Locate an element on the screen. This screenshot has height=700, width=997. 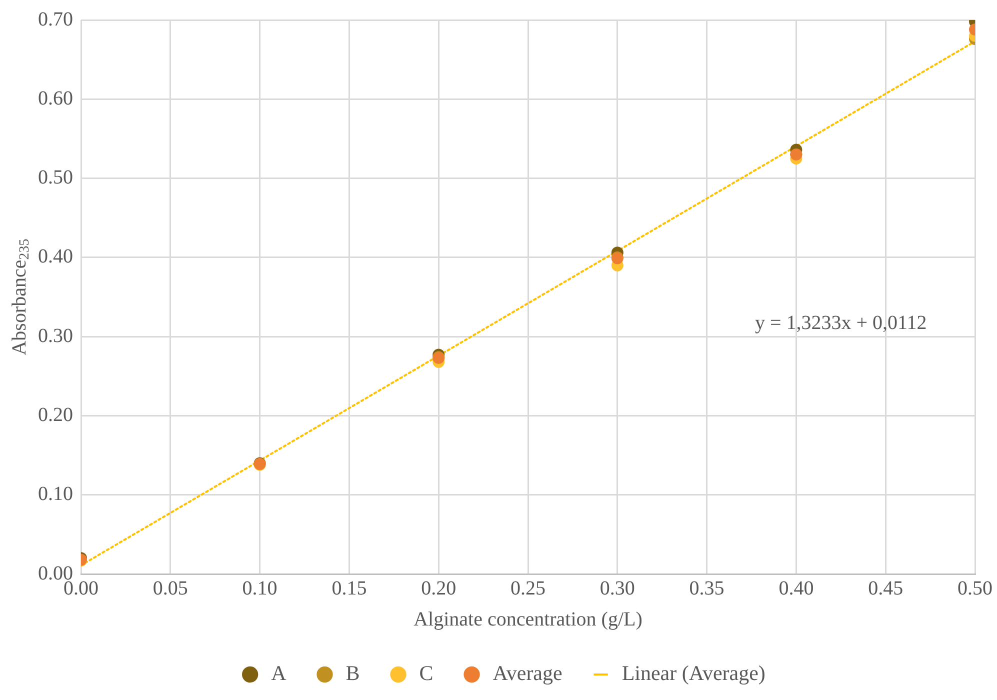
y-axis-title: Absorbance235 is located at coordinates (20, 297).